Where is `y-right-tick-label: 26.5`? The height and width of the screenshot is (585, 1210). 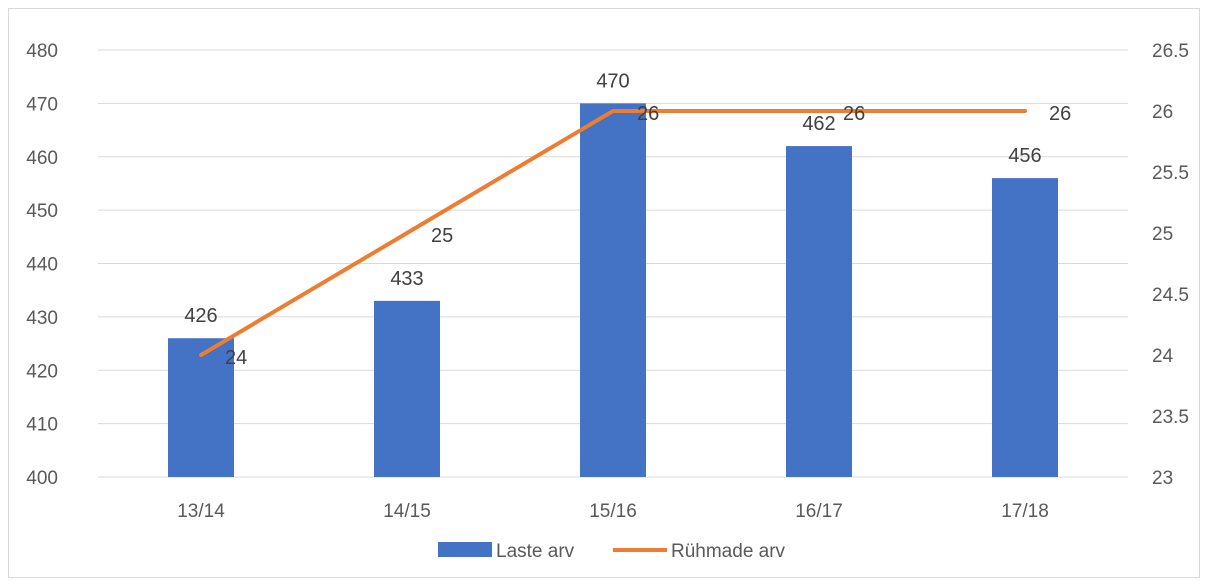
y-right-tick-label: 26.5 is located at coordinates (1170, 51).